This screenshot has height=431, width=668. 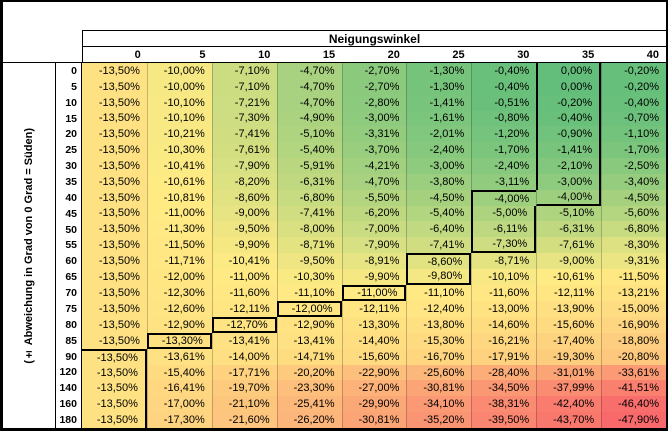 What do you see at coordinates (309, 404) in the screenshot?
I see `value-cell: -25,41%` at bounding box center [309, 404].